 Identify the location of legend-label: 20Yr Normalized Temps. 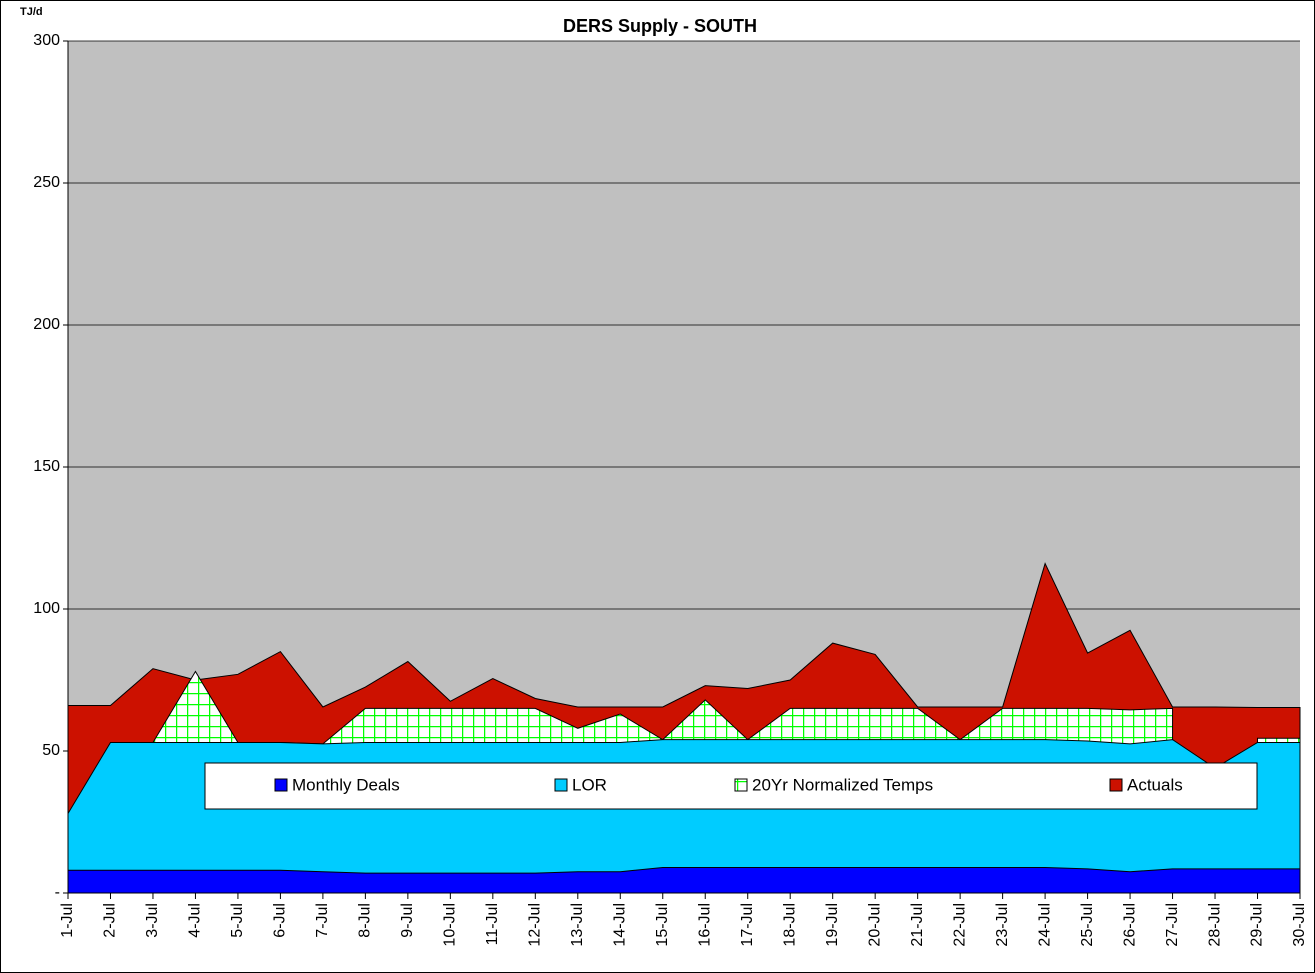
(842, 784).